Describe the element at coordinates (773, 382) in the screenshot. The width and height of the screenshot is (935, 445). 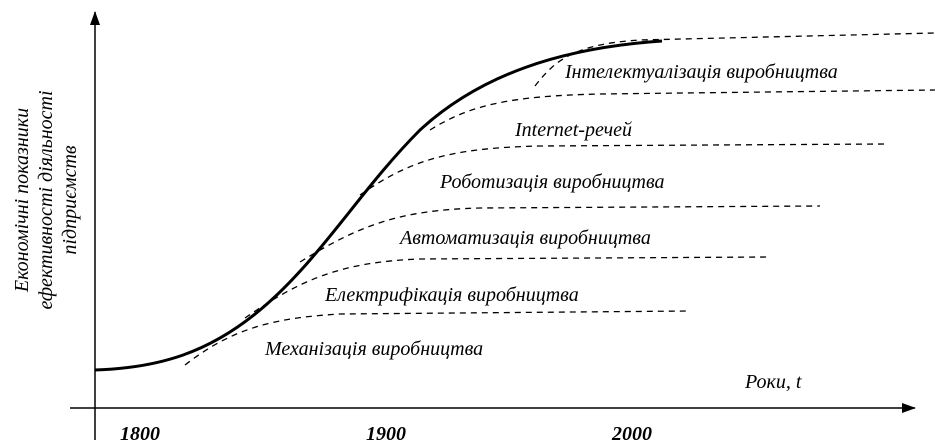
I see `x-axis-label: Роки, t` at that location.